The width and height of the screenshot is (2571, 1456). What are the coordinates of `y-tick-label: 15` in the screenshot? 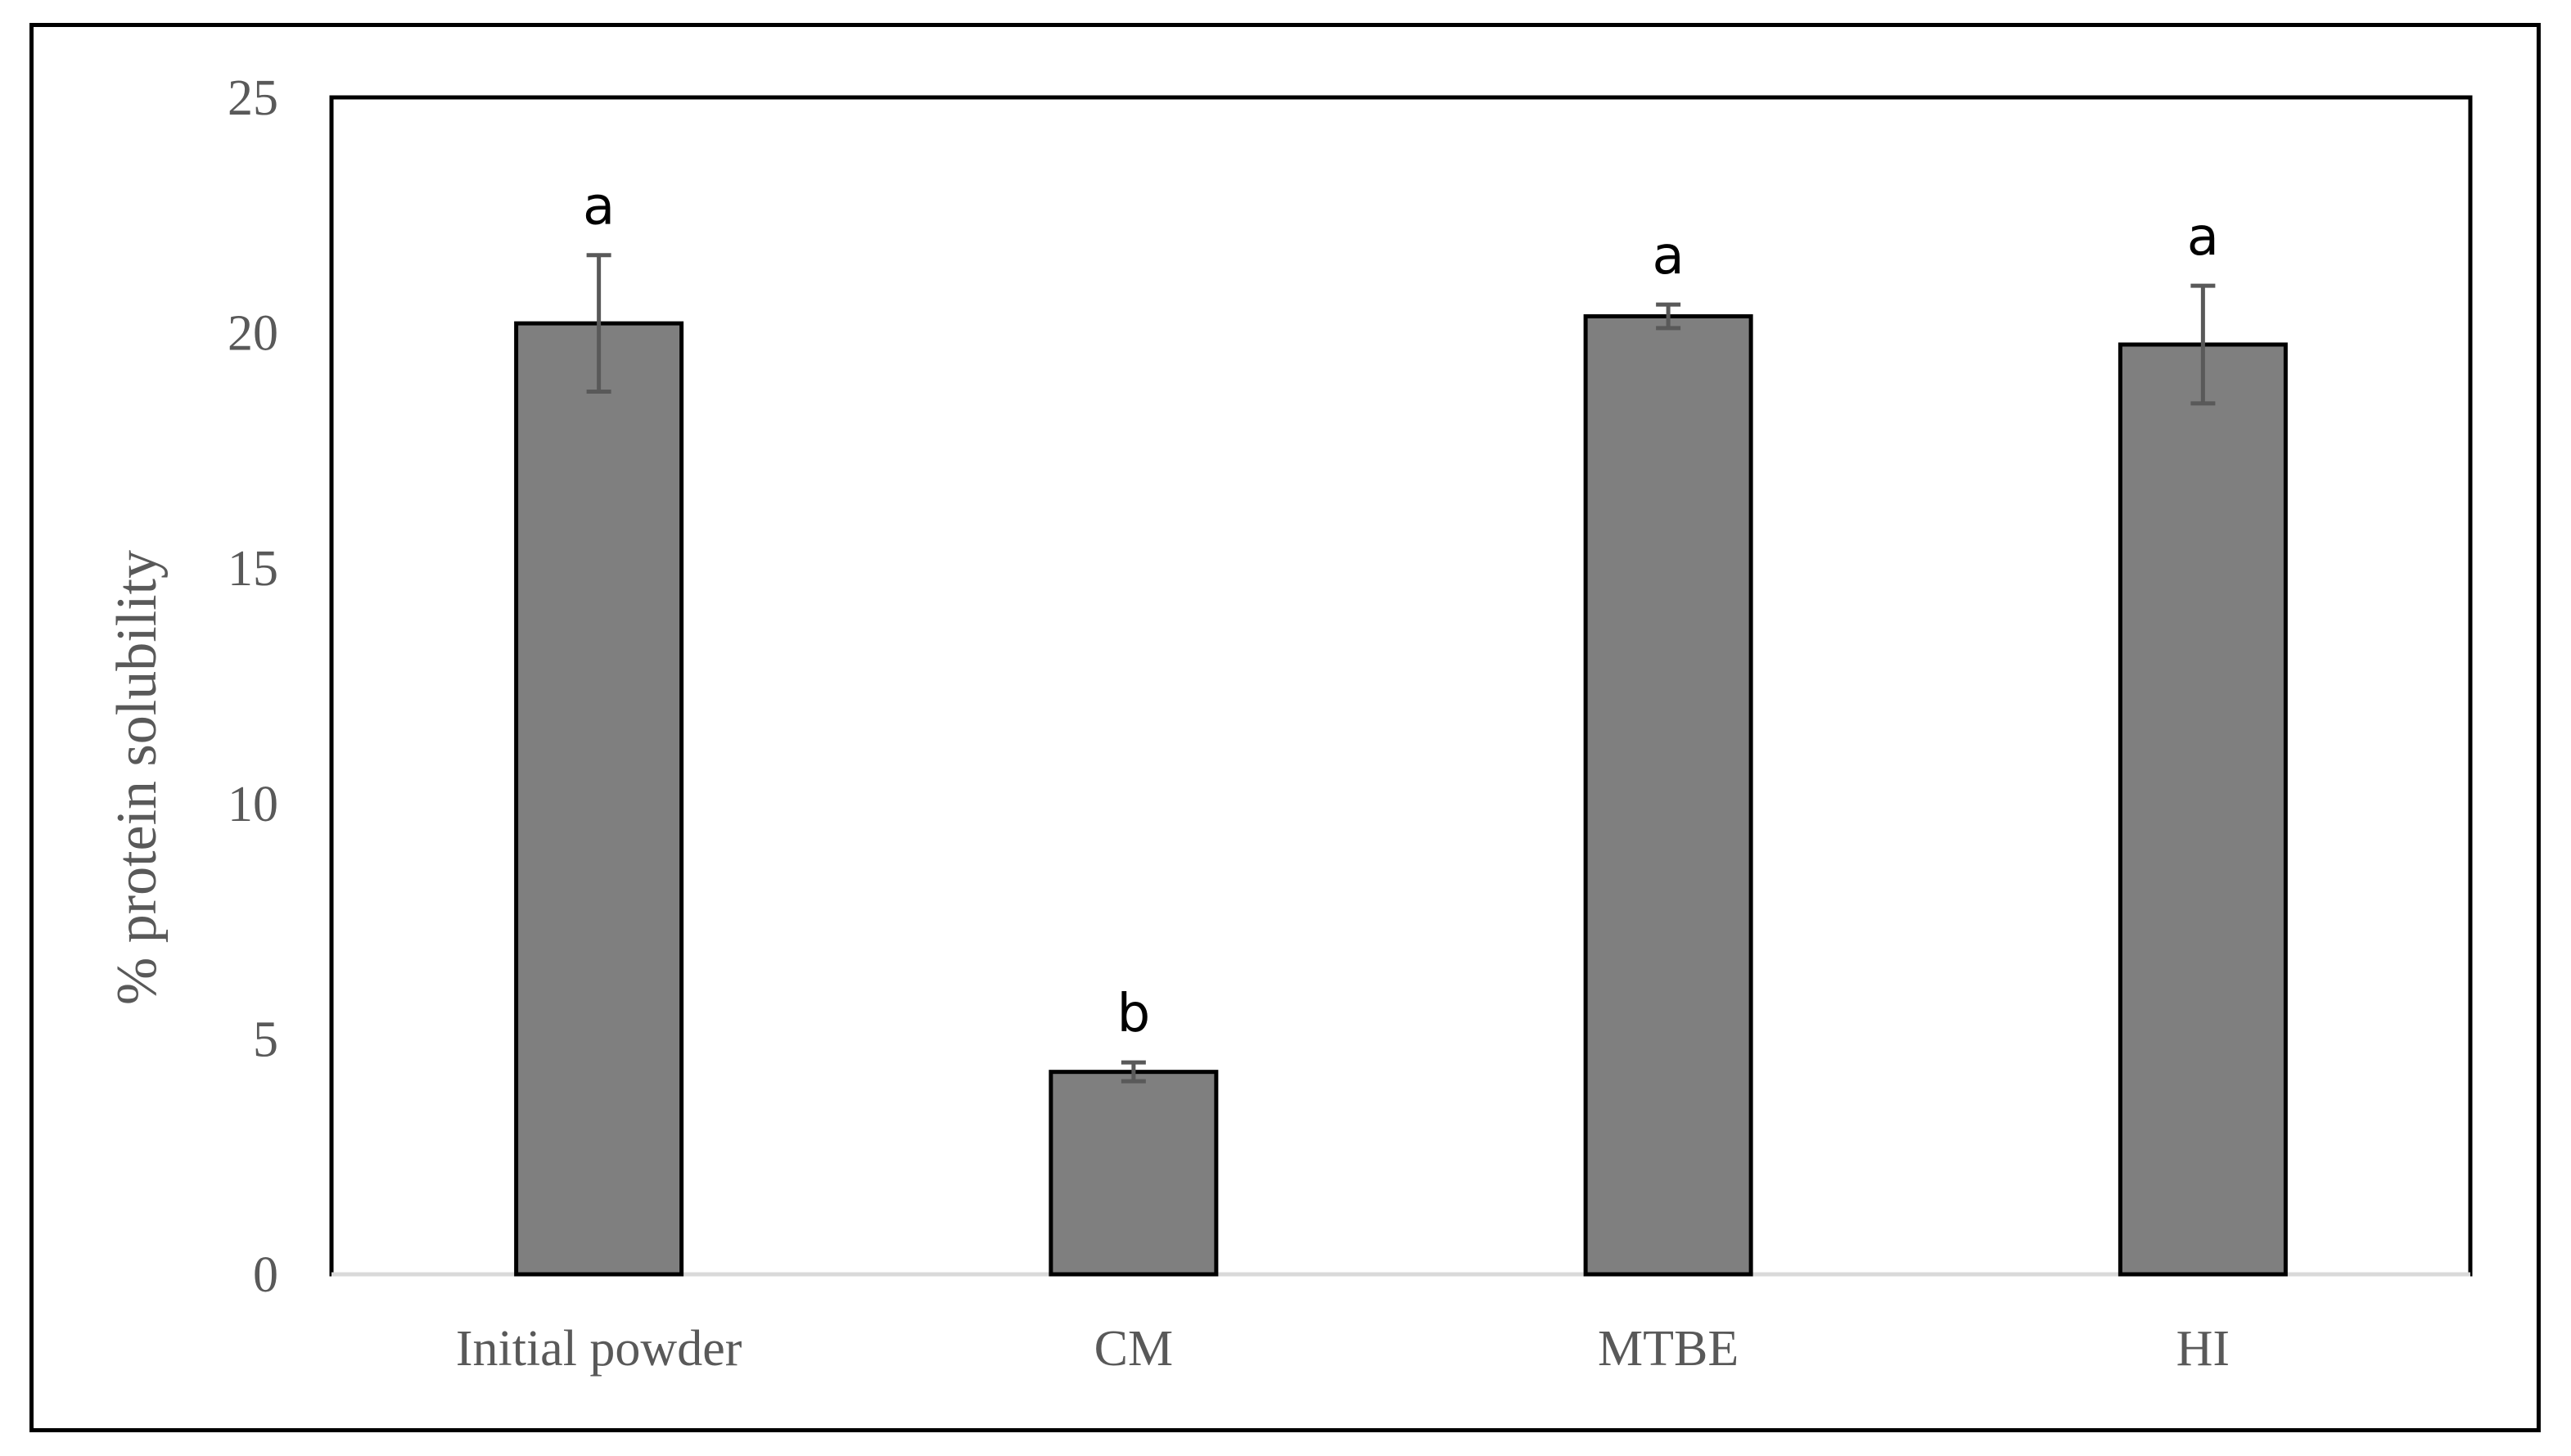 It's located at (253, 569).